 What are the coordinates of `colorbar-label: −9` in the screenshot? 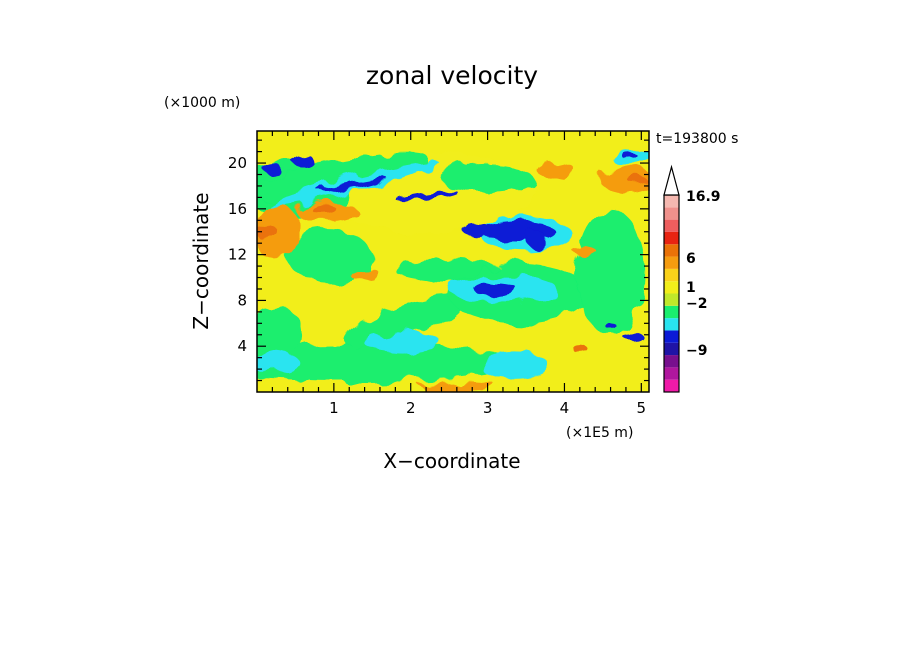 It's located at (696, 351).